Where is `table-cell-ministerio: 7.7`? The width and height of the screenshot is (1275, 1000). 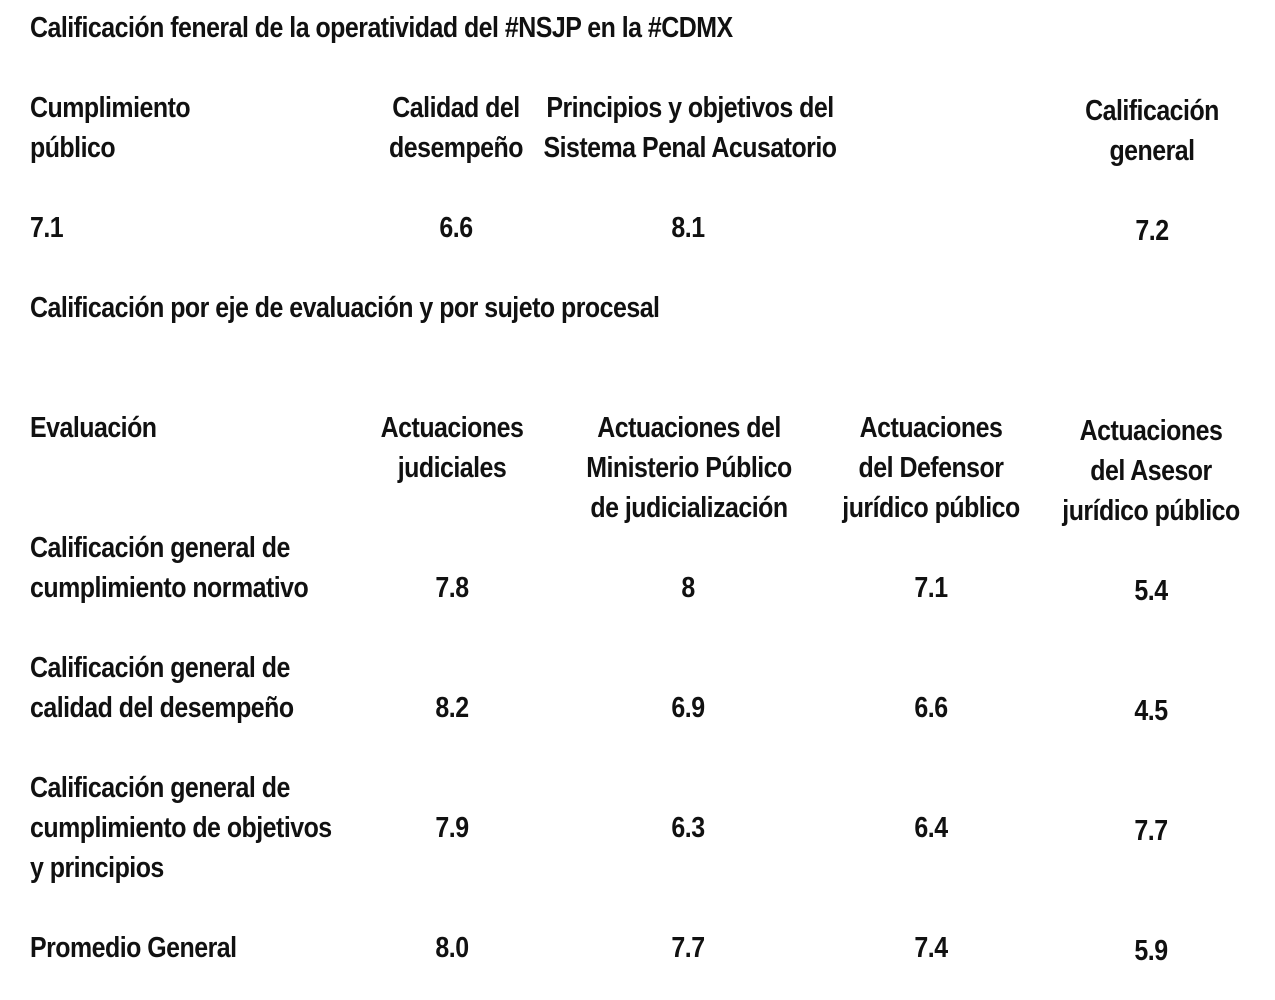 table-cell-ministerio: 7.7 is located at coordinates (688, 948).